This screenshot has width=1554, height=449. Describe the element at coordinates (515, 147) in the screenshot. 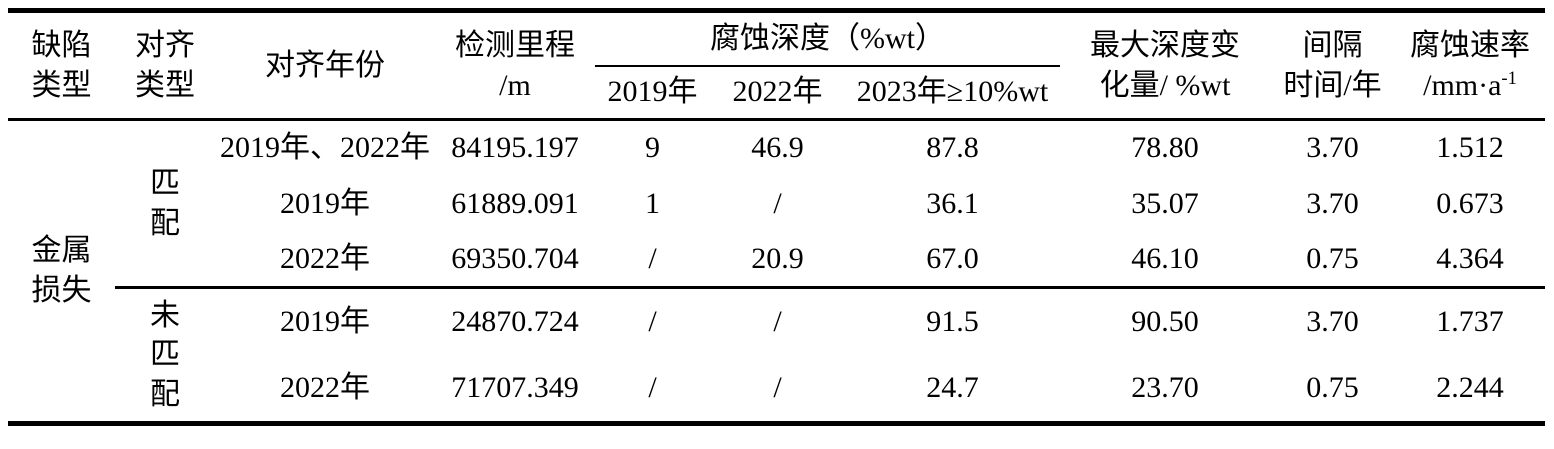

I see `cell-mileage: 84195.197` at that location.